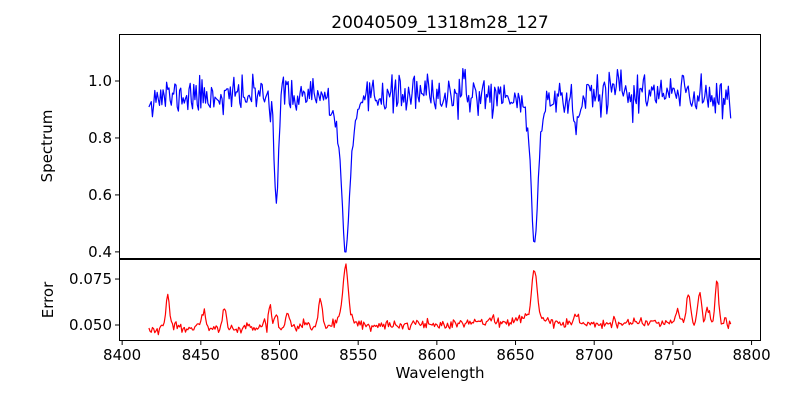 The width and height of the screenshot is (800, 400). What do you see at coordinates (90, 325) in the screenshot?
I see `y-tick-label: 0.050` at bounding box center [90, 325].